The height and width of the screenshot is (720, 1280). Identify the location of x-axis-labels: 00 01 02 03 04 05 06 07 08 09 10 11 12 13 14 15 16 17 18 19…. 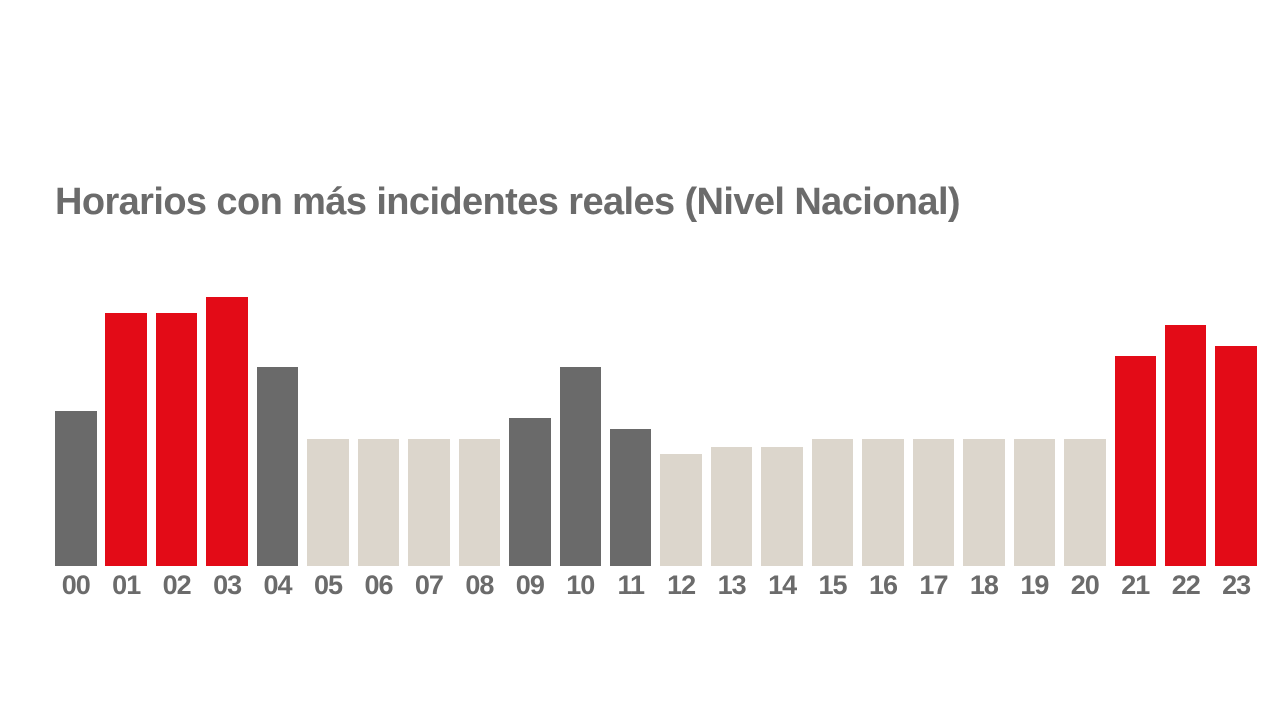
(656, 585).